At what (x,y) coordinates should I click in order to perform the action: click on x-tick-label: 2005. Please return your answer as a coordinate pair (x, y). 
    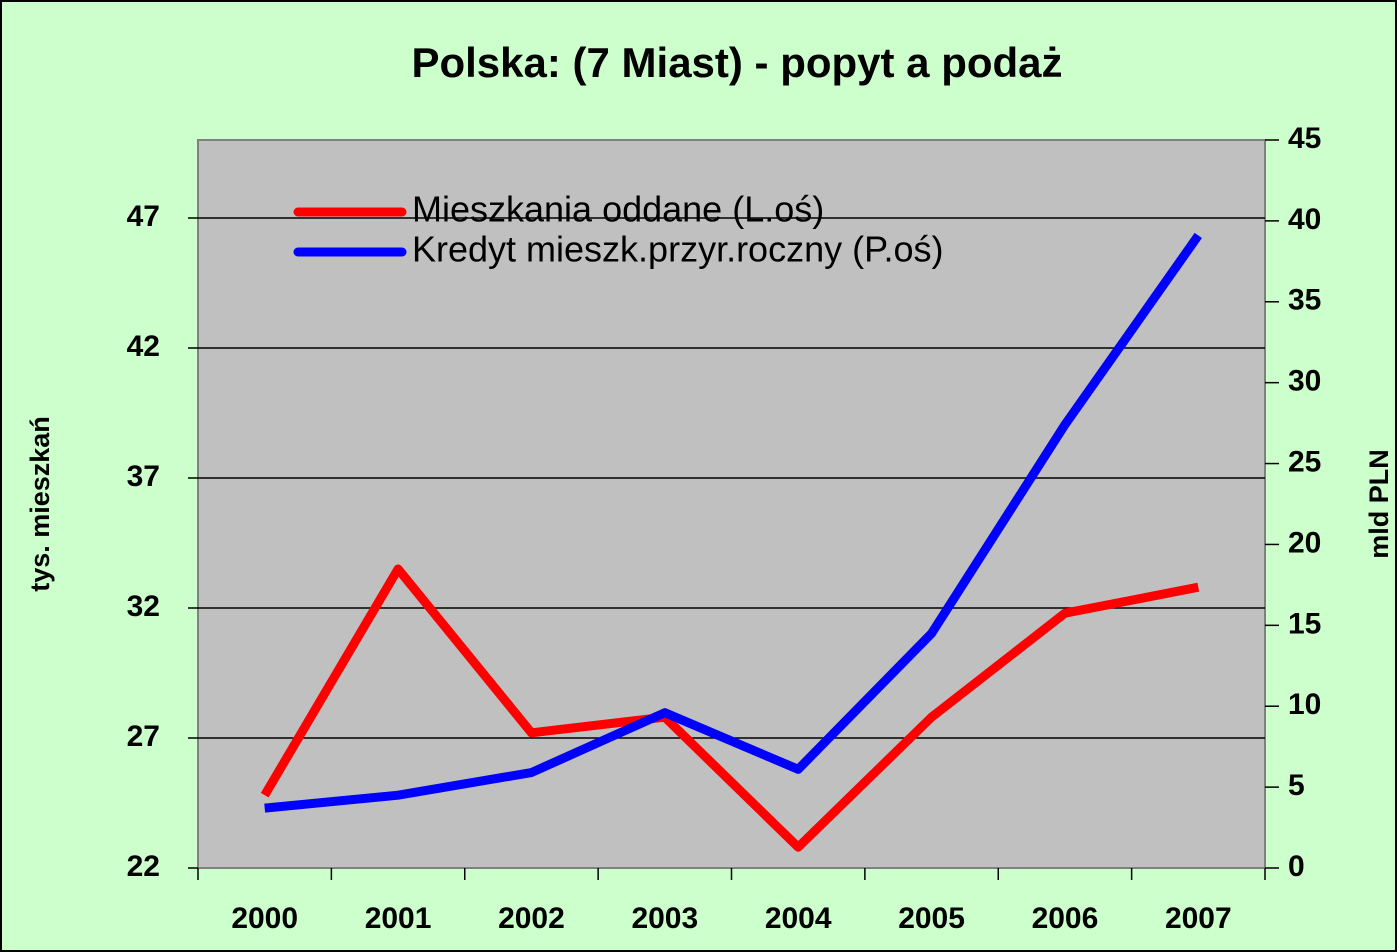
    Looking at the image, I should click on (931, 918).